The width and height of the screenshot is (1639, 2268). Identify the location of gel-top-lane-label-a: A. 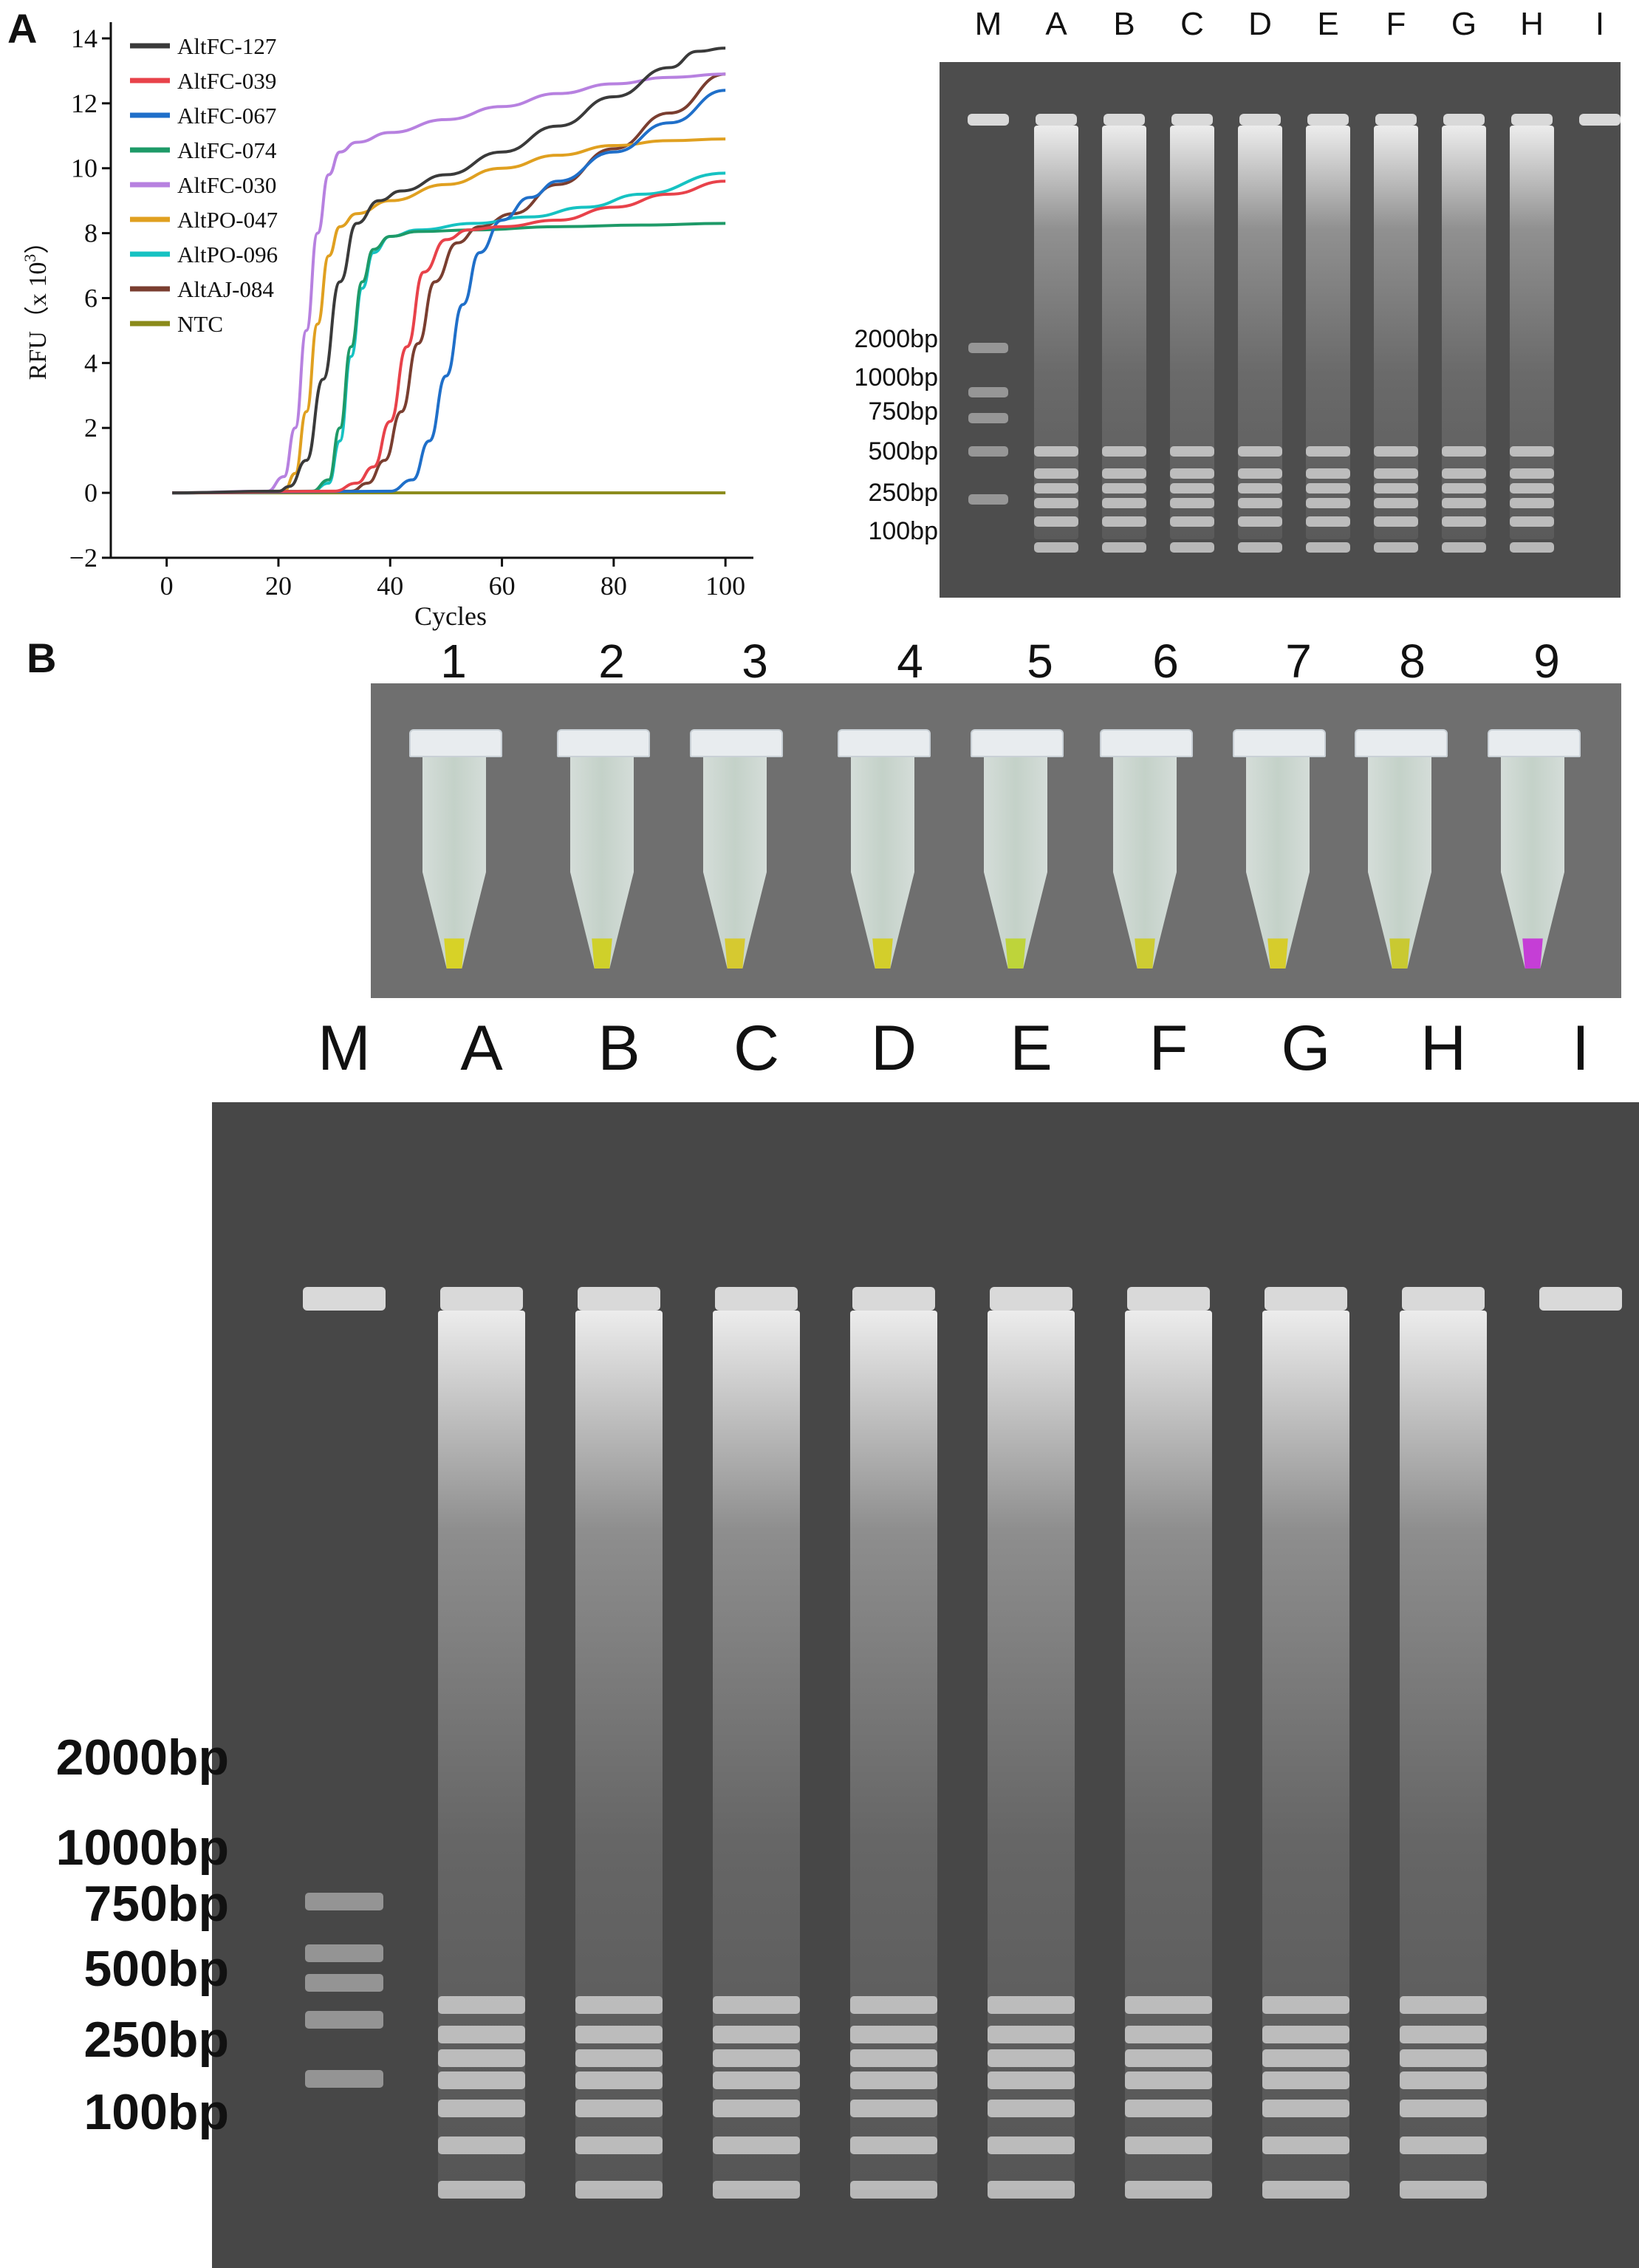
(1056, 24).